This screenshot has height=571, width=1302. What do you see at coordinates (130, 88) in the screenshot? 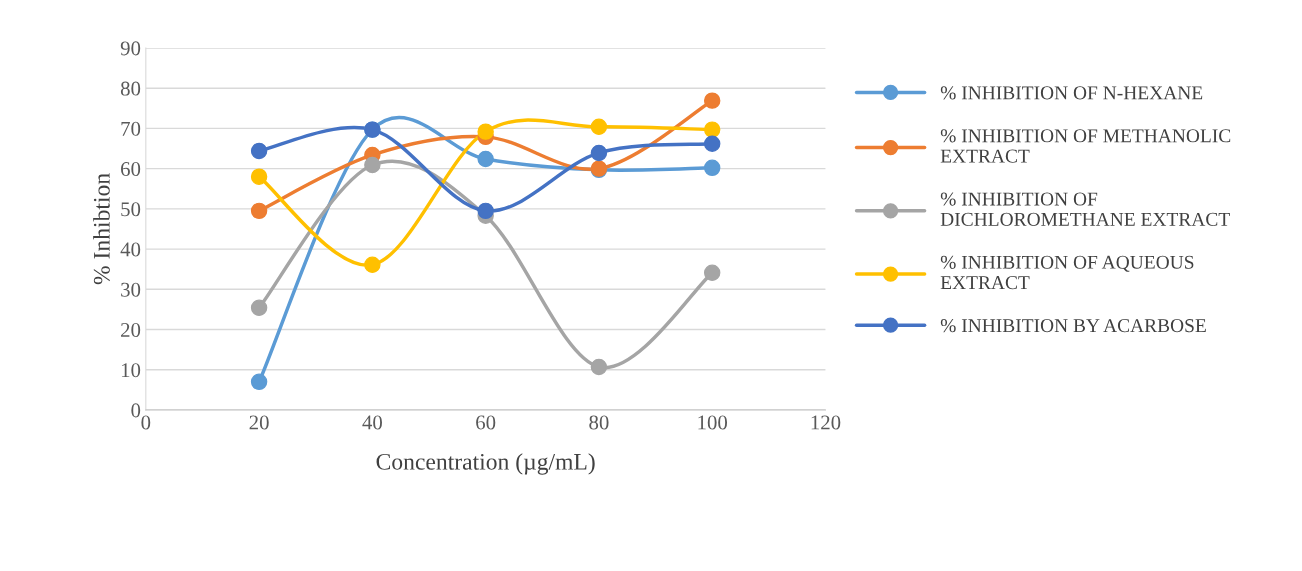
I see `y-tick-label: 80` at bounding box center [130, 88].